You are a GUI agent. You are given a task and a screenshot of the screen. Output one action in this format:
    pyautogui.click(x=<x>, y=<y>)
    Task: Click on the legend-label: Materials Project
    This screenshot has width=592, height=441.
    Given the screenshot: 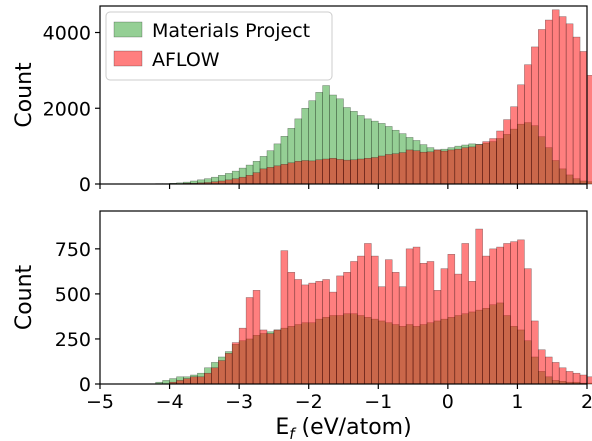 What is the action you would take?
    pyautogui.click(x=231, y=31)
    